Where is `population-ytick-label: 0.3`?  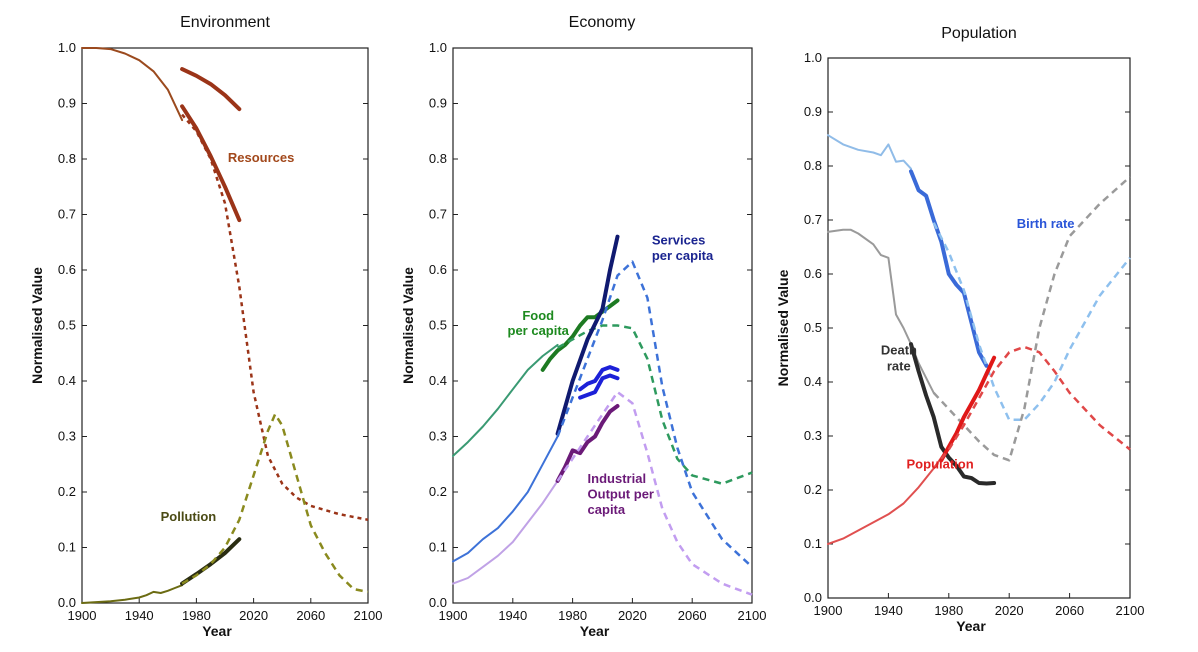 population-ytick-label: 0.3 is located at coordinates (813, 435).